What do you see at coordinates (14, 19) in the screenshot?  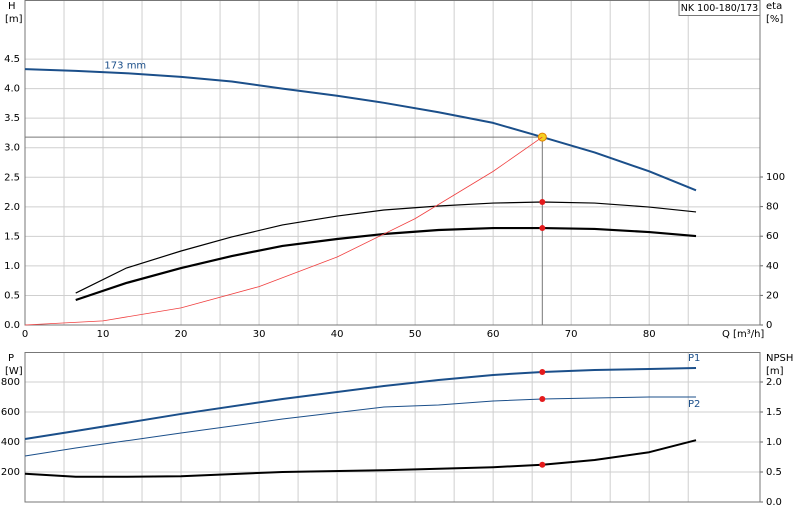 I see `y-axis-unit: [m]` at bounding box center [14, 19].